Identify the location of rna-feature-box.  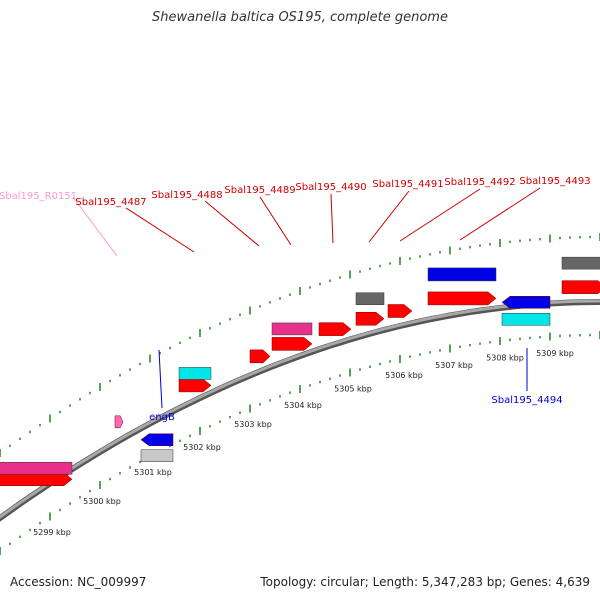
(36, 468).